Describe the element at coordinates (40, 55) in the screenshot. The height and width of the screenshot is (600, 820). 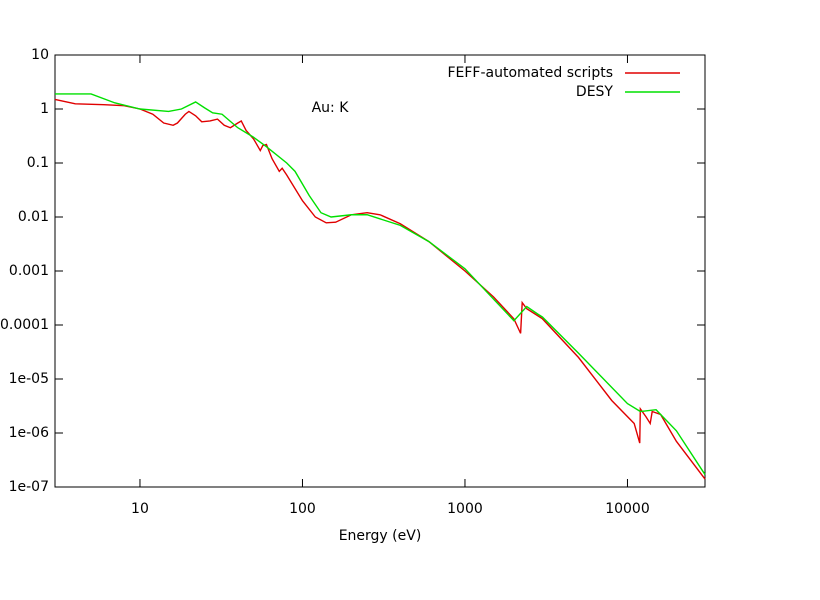
I see `y-tick-label: 10` at that location.